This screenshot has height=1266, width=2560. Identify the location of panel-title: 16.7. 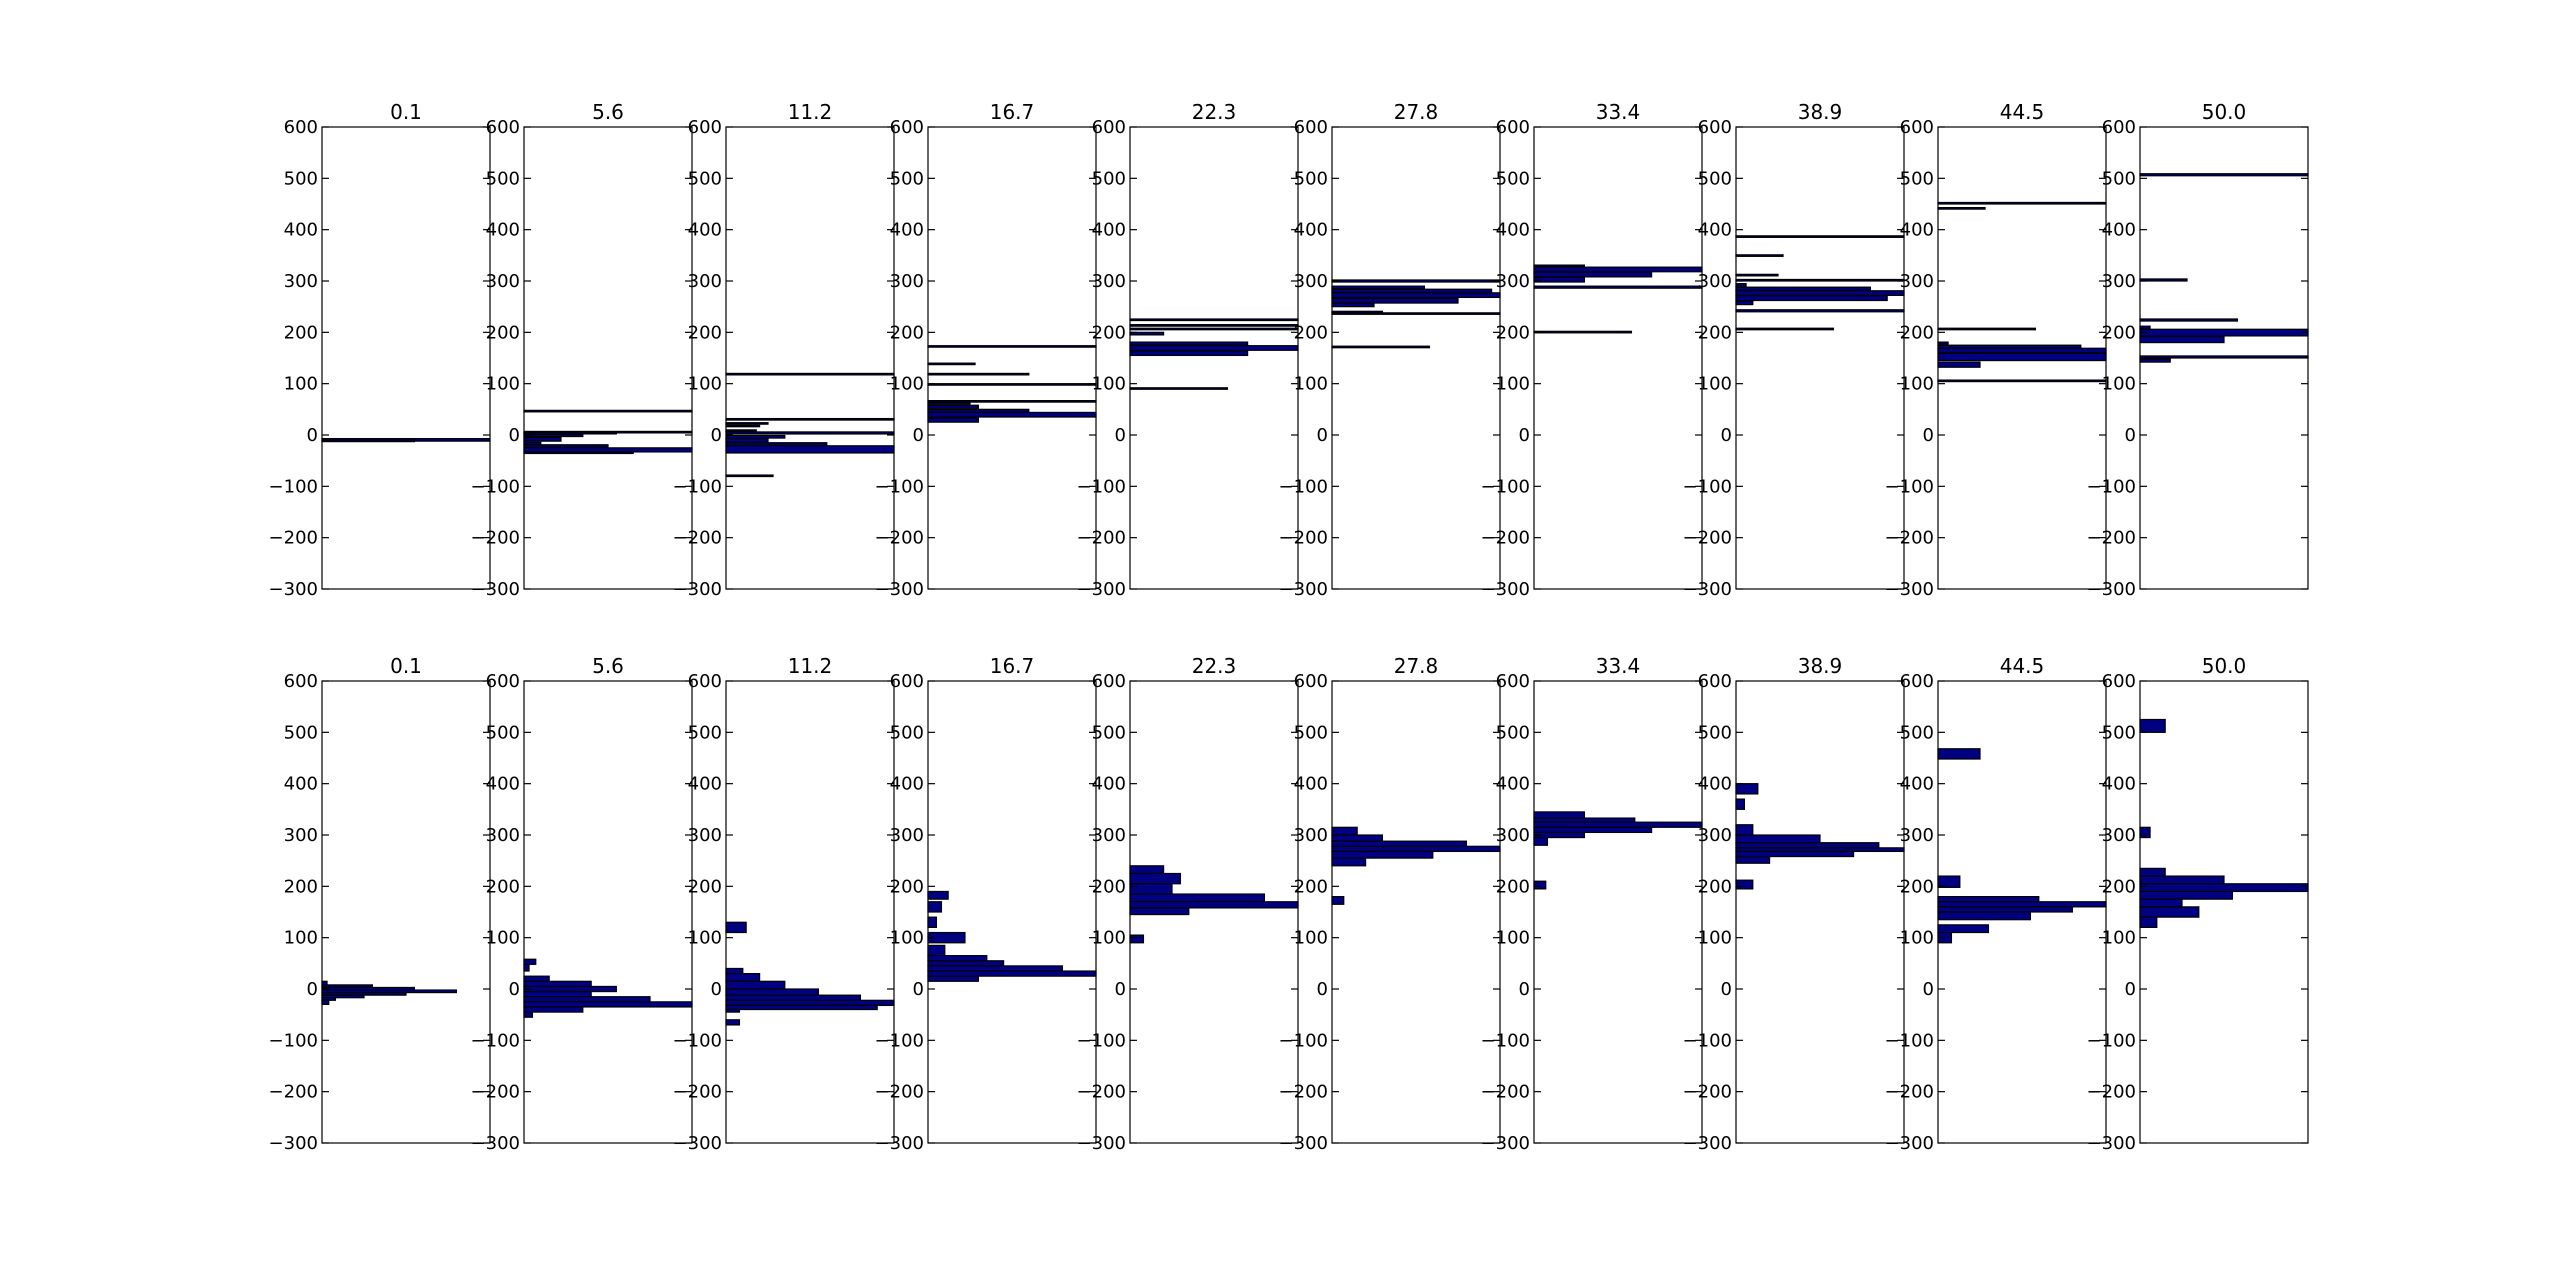
(1012, 112).